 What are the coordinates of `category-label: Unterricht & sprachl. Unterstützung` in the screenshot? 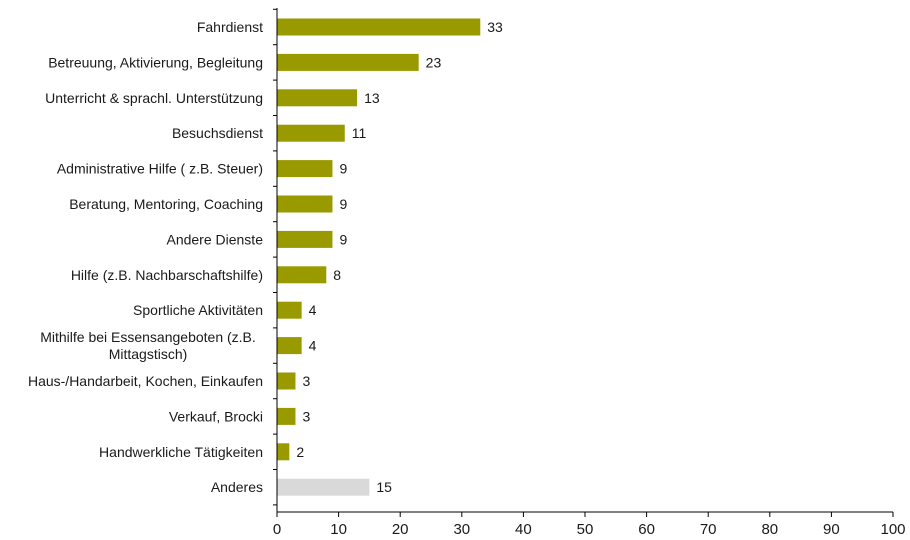 It's located at (154, 98).